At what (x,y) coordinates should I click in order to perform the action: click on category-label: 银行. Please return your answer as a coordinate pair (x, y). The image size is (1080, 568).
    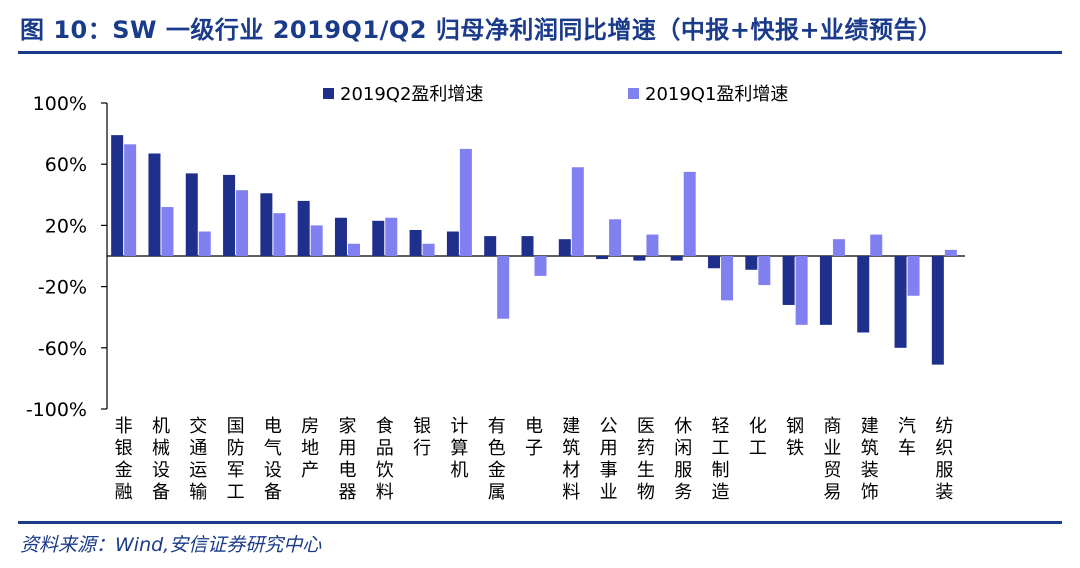
    Looking at the image, I should click on (422, 437).